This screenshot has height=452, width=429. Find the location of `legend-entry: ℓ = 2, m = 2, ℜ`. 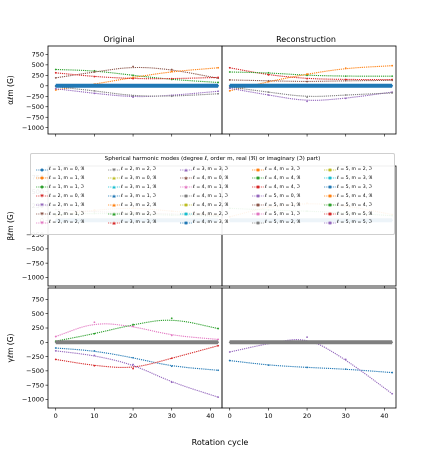

legend-entry: ℓ = 2, m = 2, ℜ is located at coordinates (60, 222).